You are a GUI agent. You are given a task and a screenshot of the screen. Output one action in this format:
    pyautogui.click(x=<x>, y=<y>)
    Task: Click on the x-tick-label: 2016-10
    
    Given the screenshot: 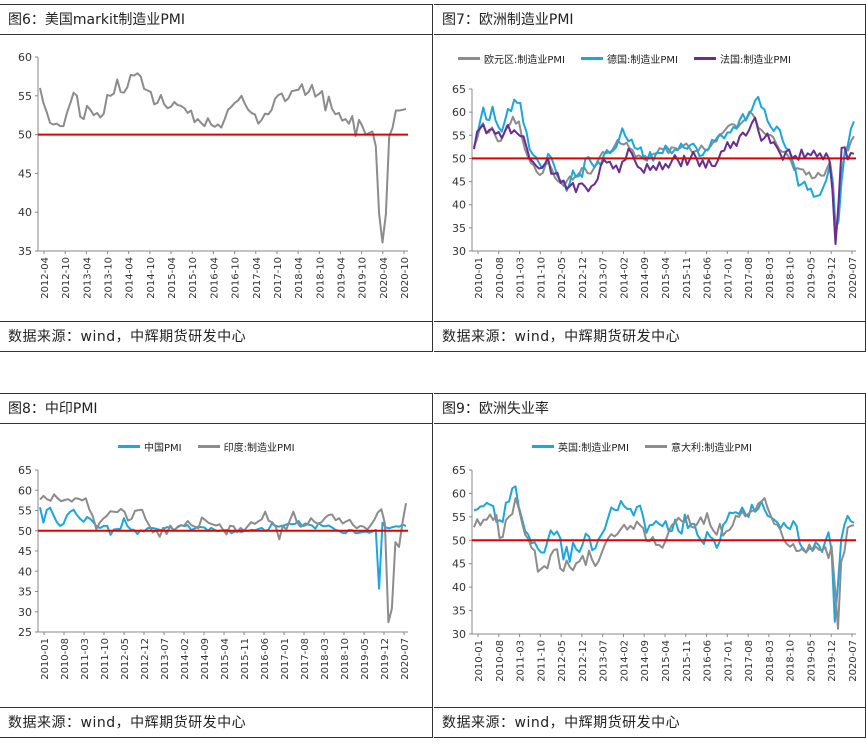 What is the action you would take?
    pyautogui.click(x=236, y=278)
    